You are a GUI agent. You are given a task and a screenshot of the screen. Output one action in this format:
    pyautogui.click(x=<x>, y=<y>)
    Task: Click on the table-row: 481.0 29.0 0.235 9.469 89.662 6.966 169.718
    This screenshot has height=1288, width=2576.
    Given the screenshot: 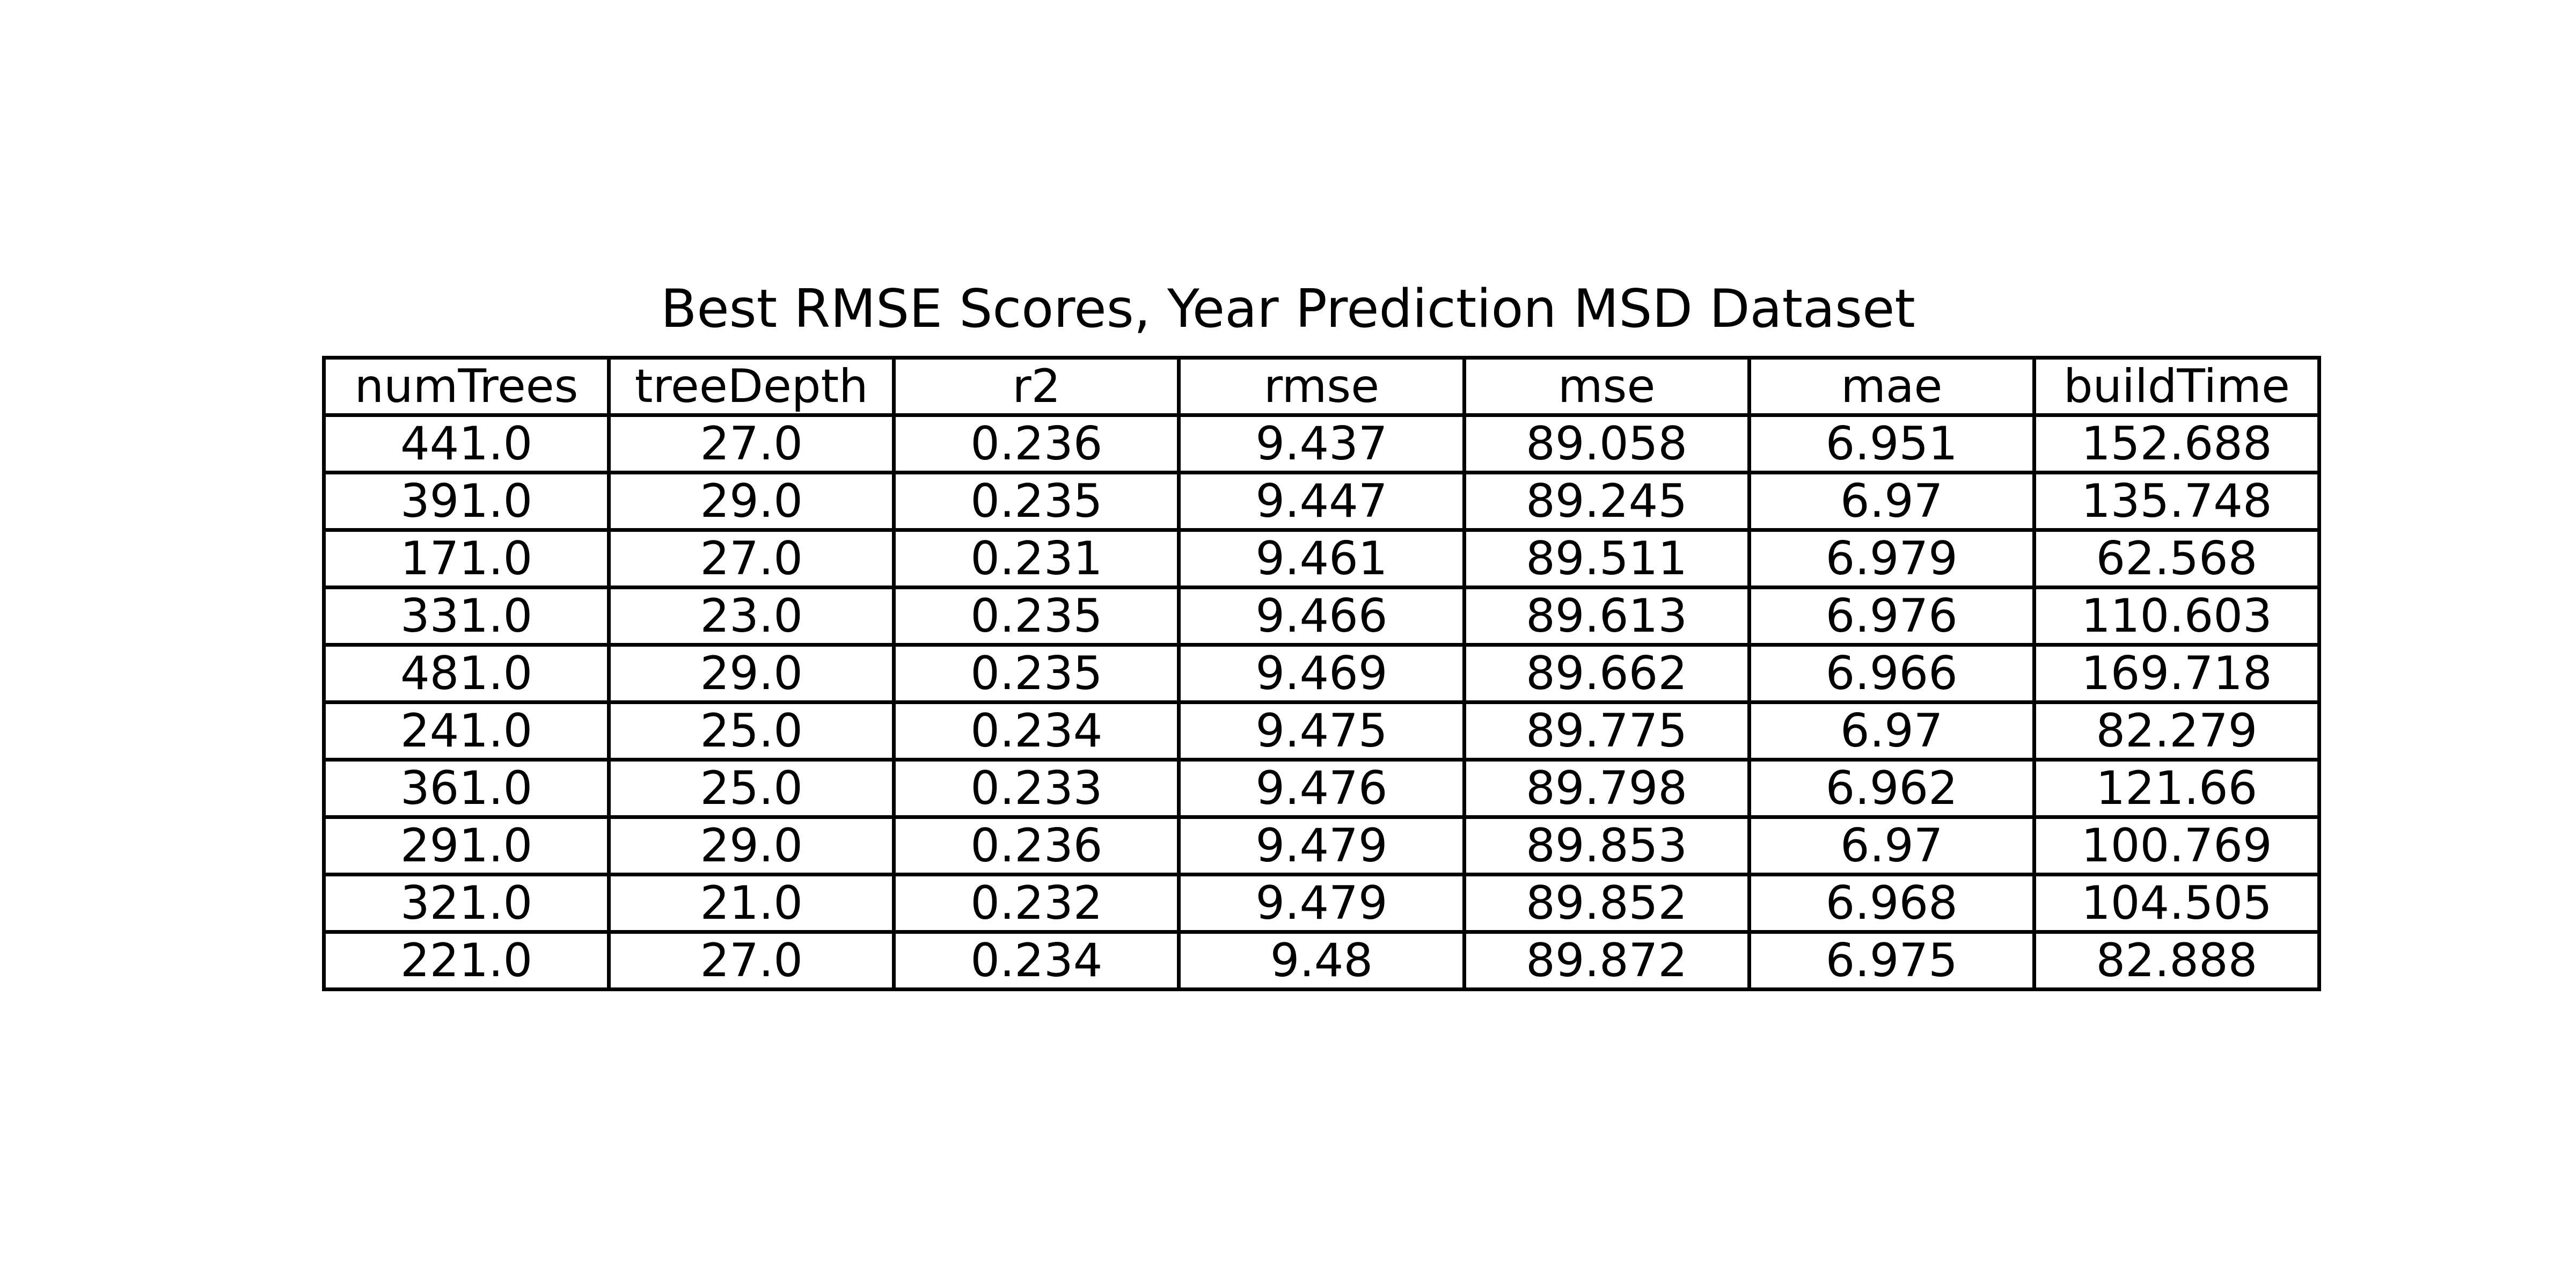 What is the action you would take?
    pyautogui.click(x=1321, y=673)
    